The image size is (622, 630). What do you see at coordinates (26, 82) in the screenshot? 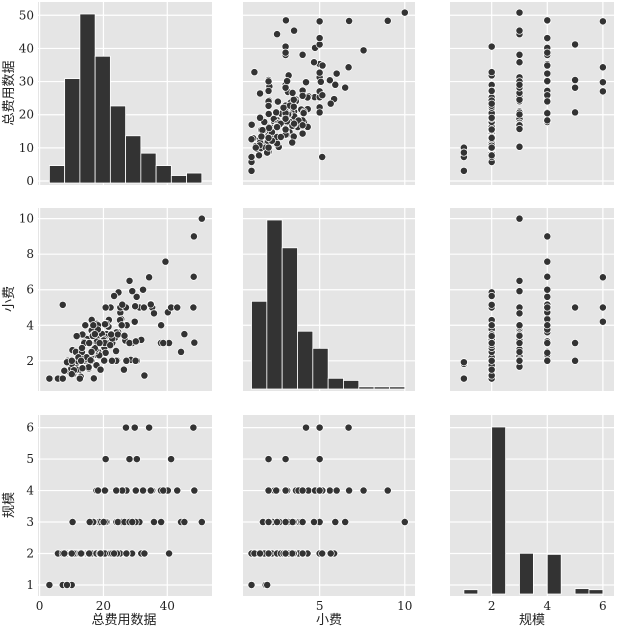
I see `y-tick-label: 30` at bounding box center [26, 82].